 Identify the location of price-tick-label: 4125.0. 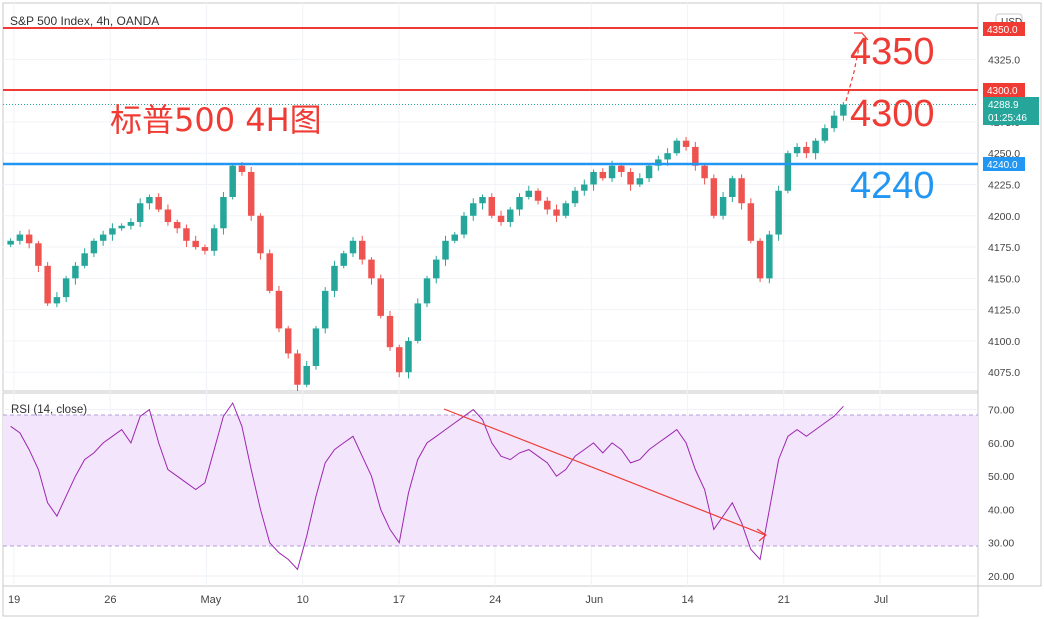
(1004, 311).